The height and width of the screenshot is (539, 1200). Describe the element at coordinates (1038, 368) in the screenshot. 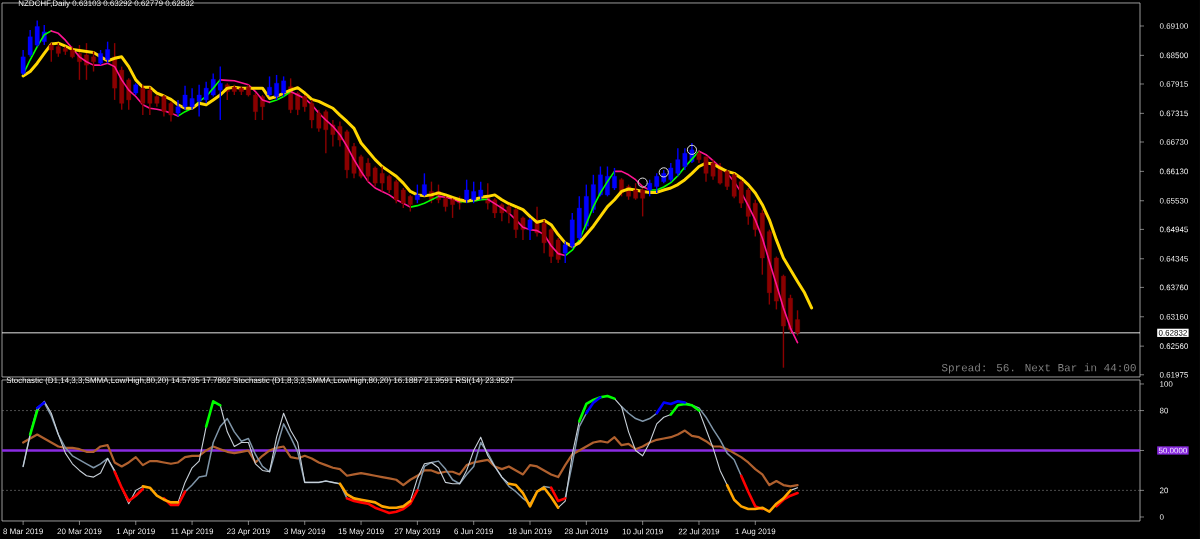

I see `text: Spread: 56. Next Bar in 44:00` at that location.